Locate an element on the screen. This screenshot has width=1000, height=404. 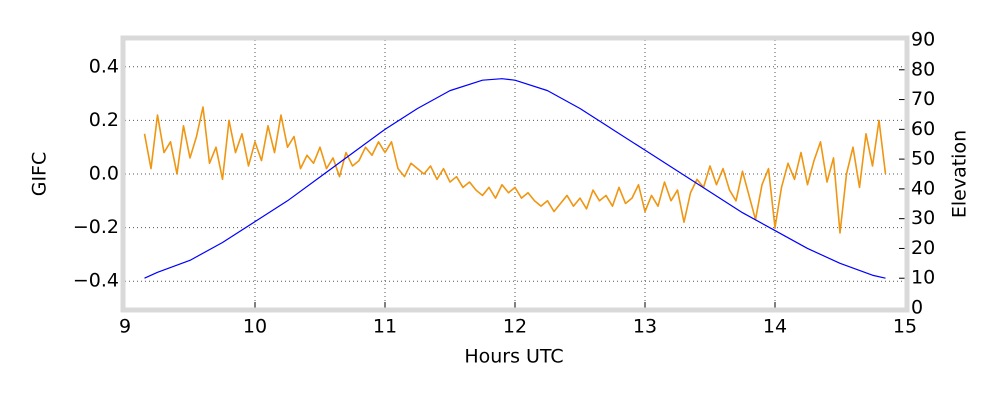
y2-tick-label: 40 is located at coordinates (923, 188).